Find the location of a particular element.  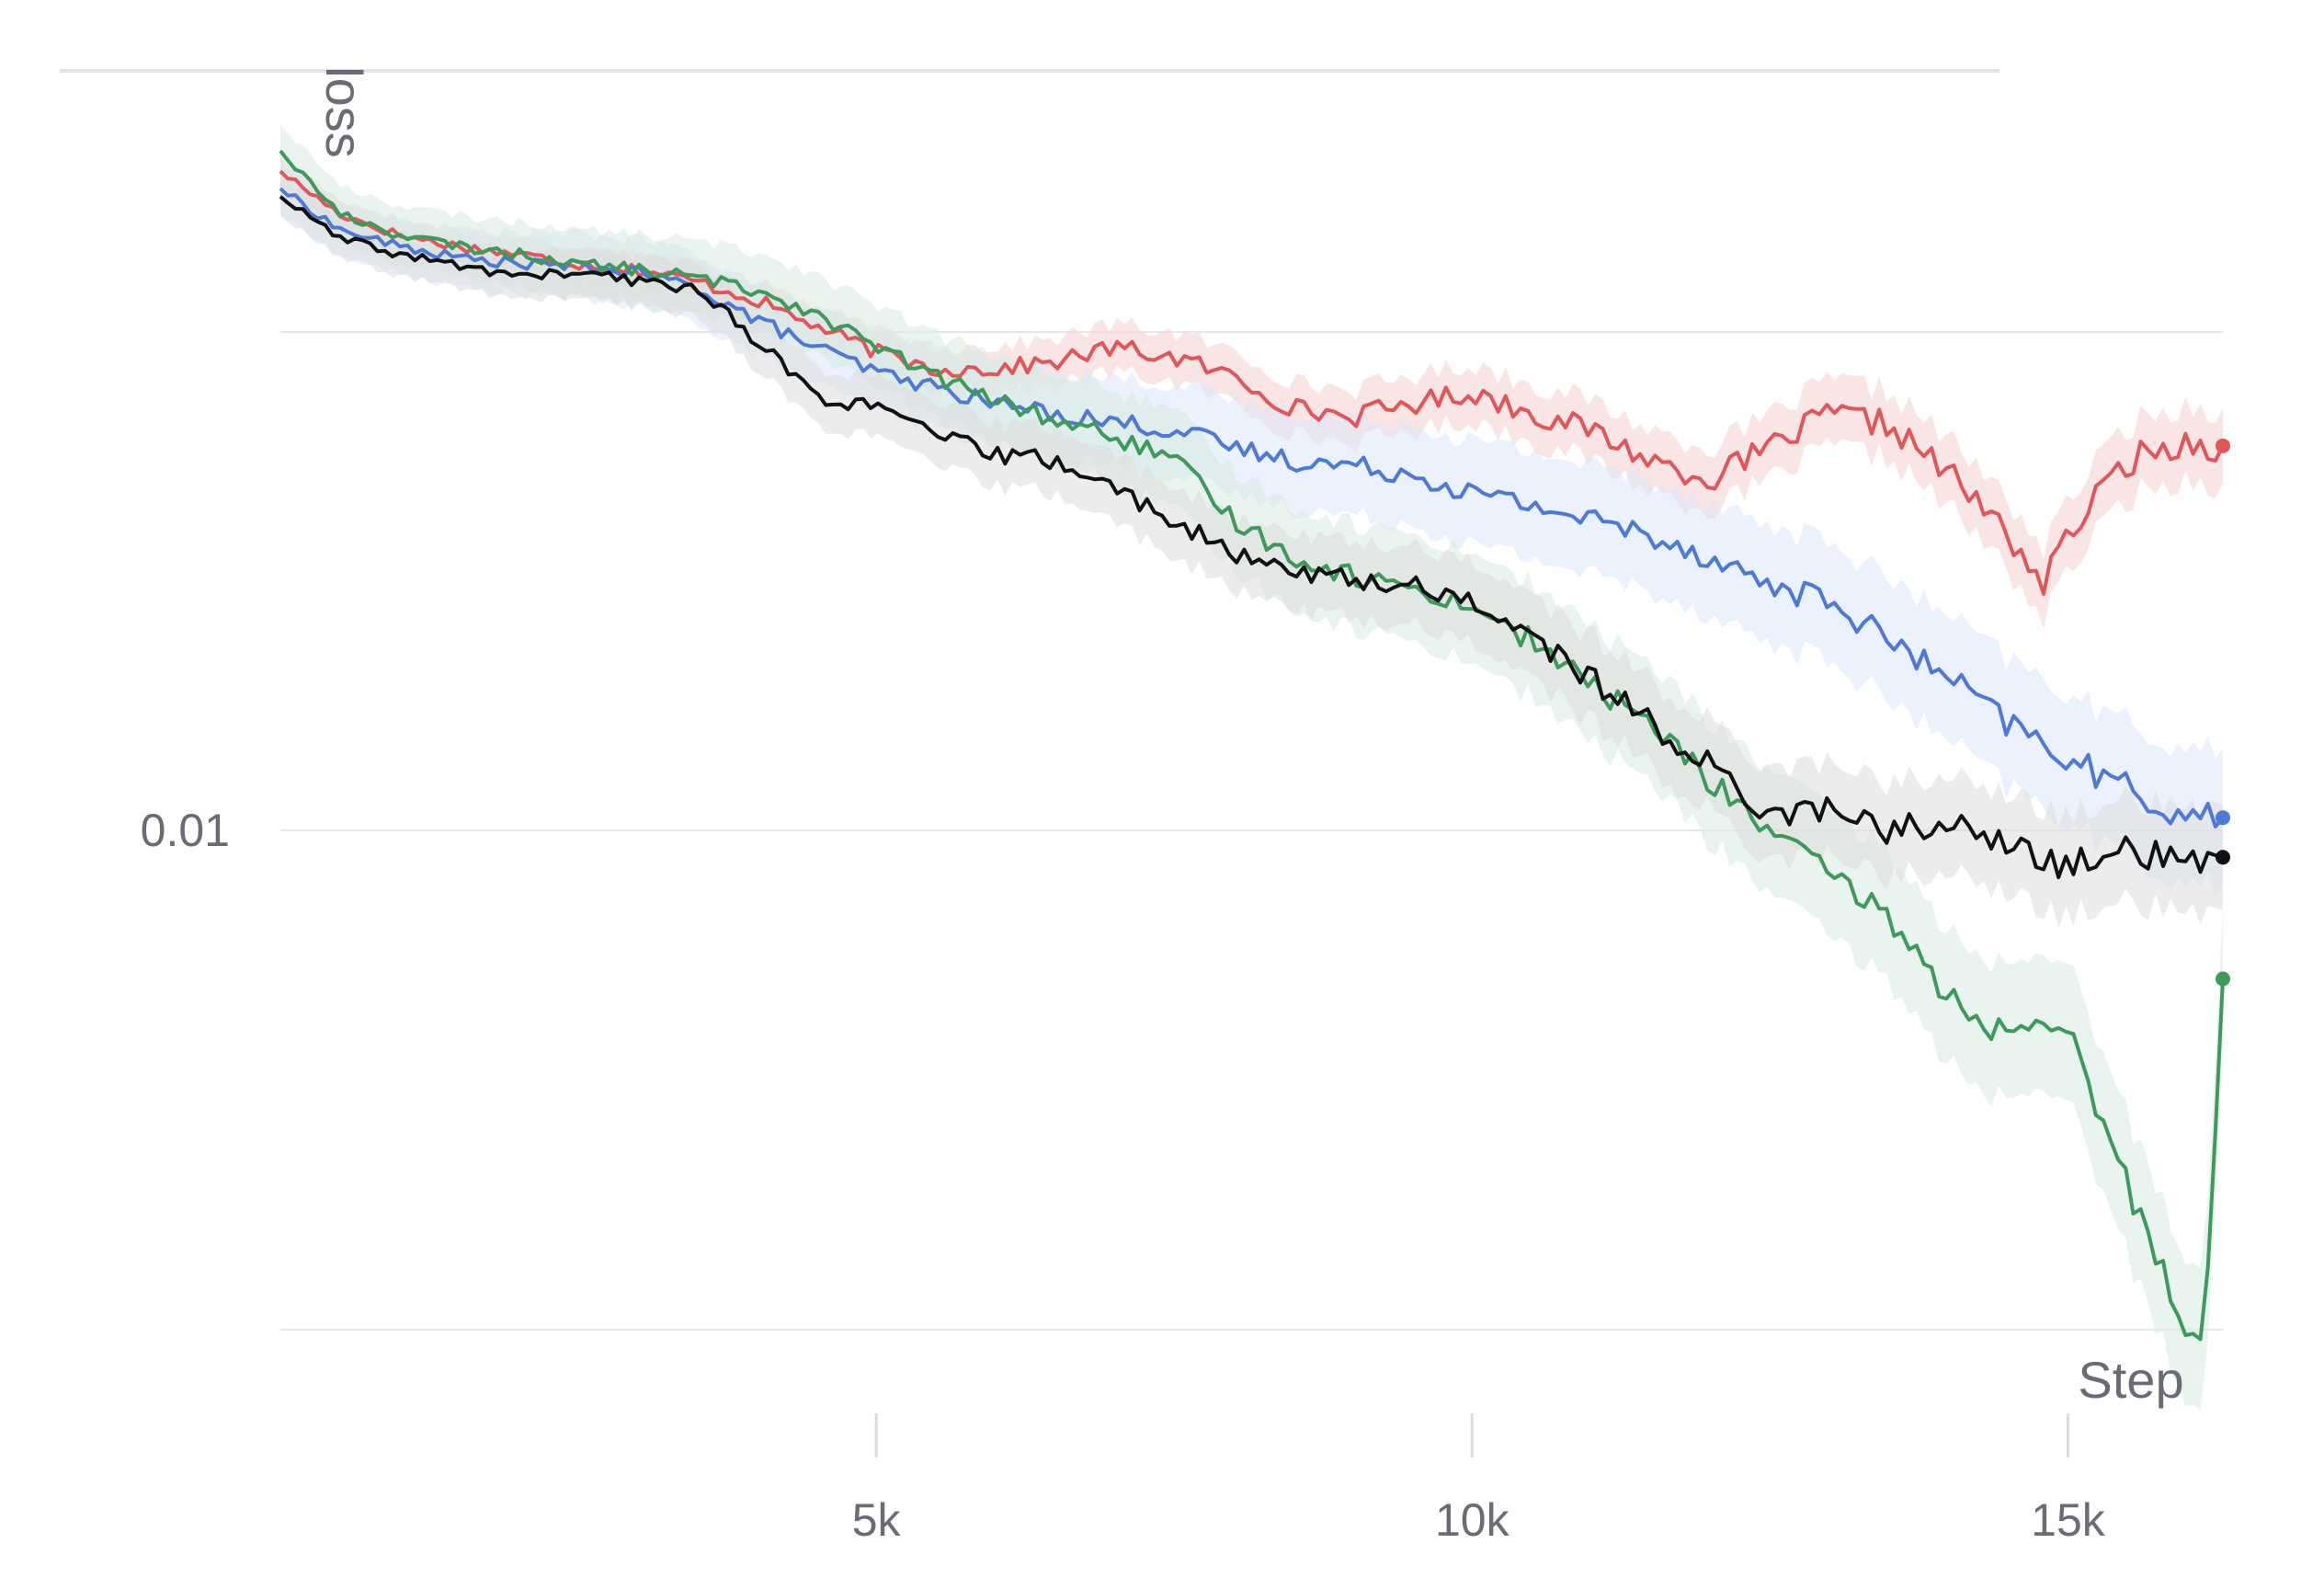

y-axis-label: loss is located at coordinates (344, 112).